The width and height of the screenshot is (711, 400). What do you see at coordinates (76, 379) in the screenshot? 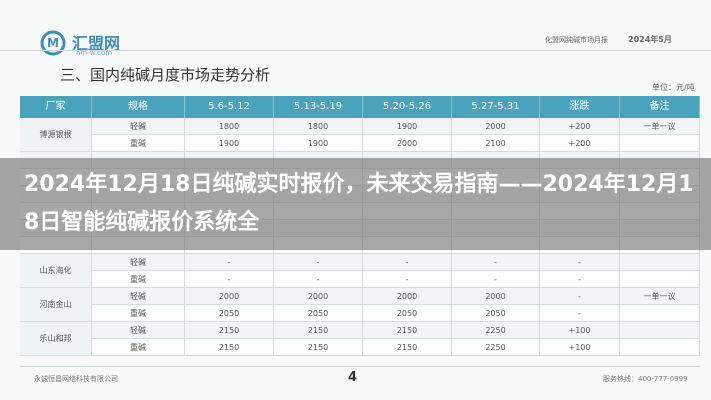
I see `footer-company: 永诚恒昌网络科技有限公司` at bounding box center [76, 379].